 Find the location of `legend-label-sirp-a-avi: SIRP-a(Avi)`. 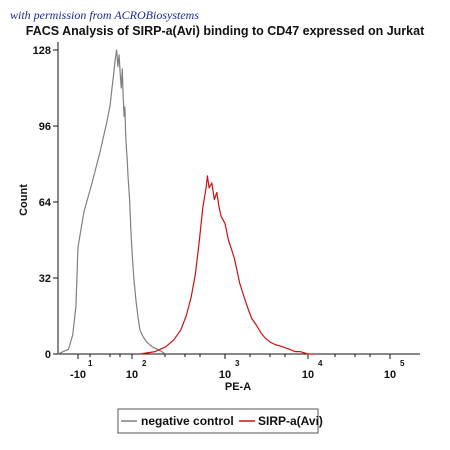

legend-label-sirp-a-avi: SIRP-a(Avi) is located at coordinates (290, 421).